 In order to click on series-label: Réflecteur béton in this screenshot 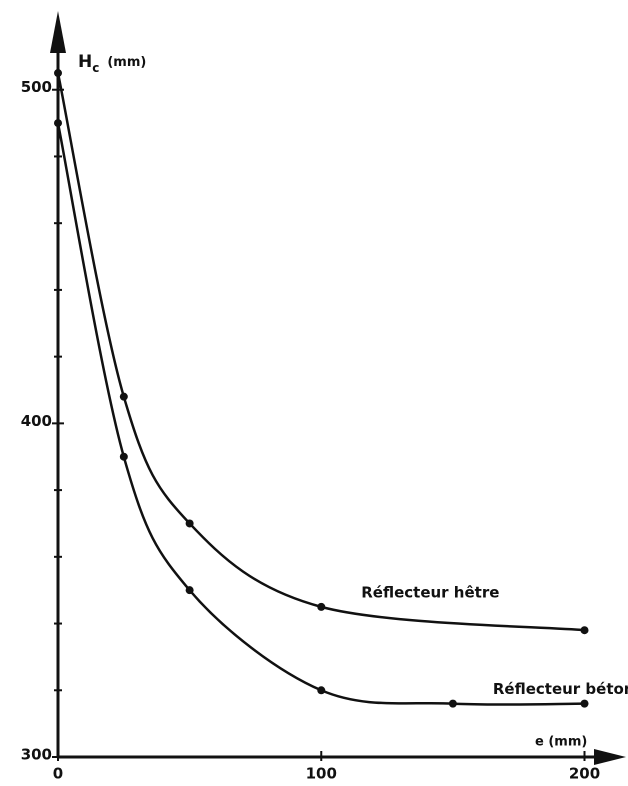, I will do `click(560, 689)`.